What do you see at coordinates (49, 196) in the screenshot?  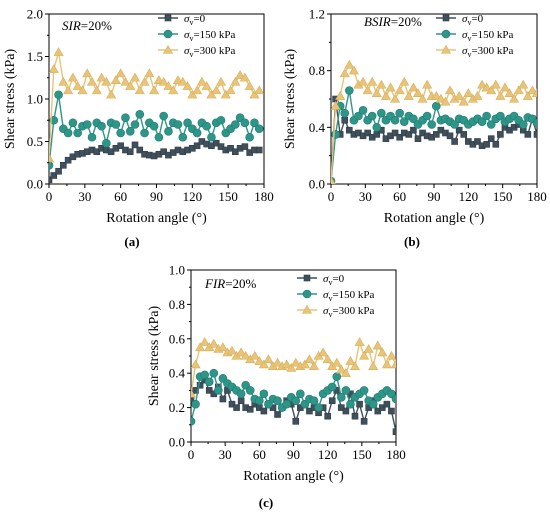 I see `x-tick-label: 0` at bounding box center [49, 196].